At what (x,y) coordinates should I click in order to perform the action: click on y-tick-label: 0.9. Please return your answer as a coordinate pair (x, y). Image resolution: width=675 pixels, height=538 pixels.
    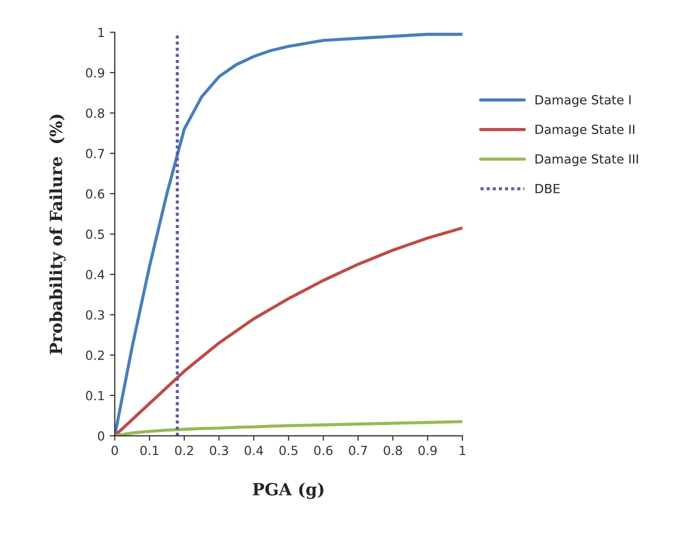
    Looking at the image, I should click on (95, 73).